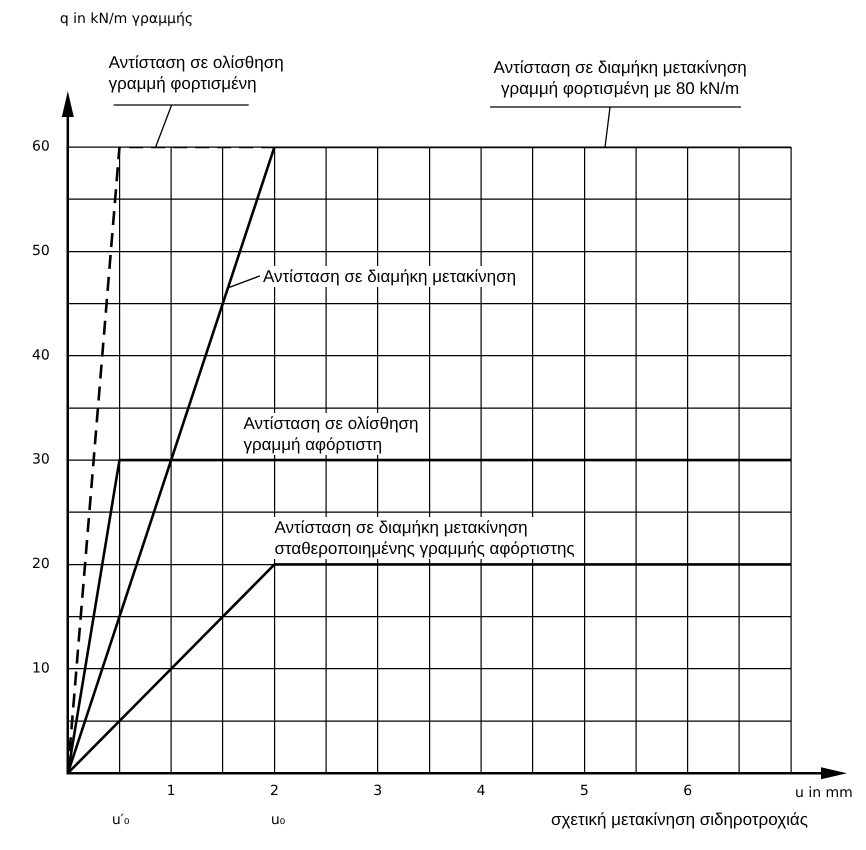  I want to click on y-tick-label: 60, so click(41, 146).